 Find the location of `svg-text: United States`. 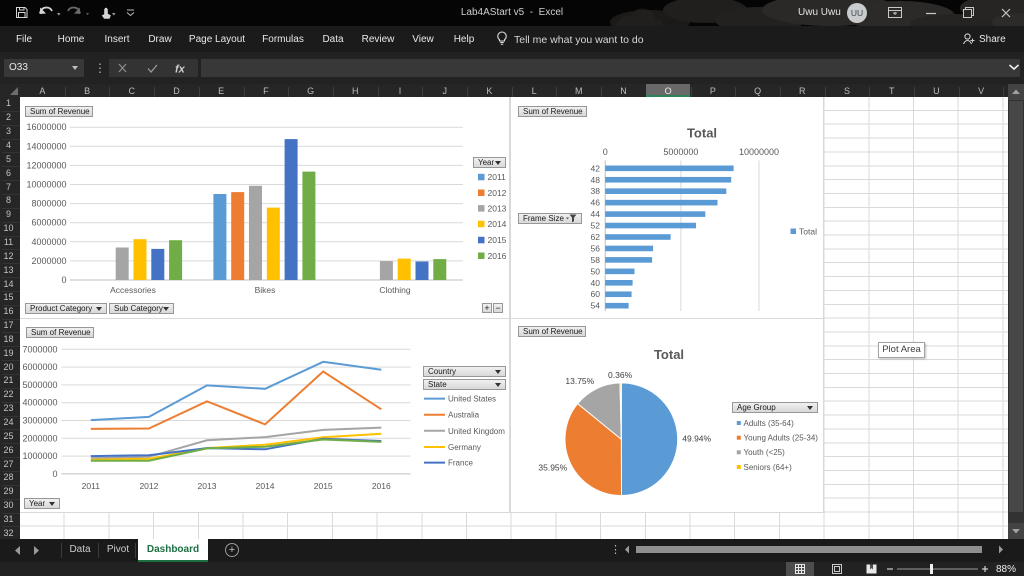

svg-text: United States is located at coordinates (472, 399).